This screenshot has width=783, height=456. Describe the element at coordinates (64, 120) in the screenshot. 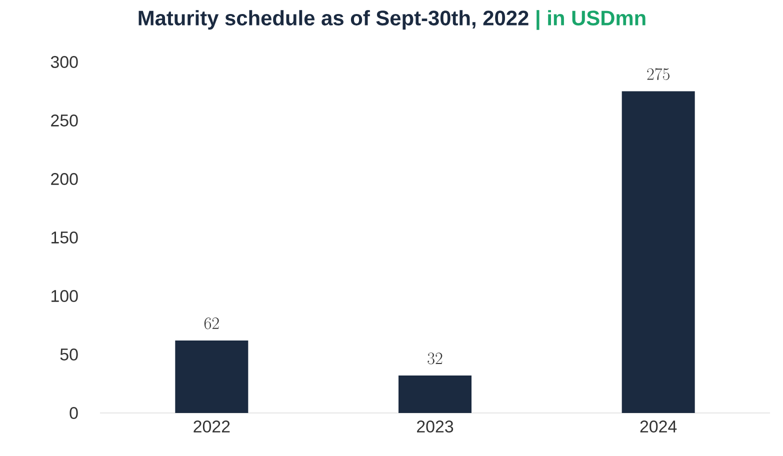

I see `y-tick-label: 250` at that location.